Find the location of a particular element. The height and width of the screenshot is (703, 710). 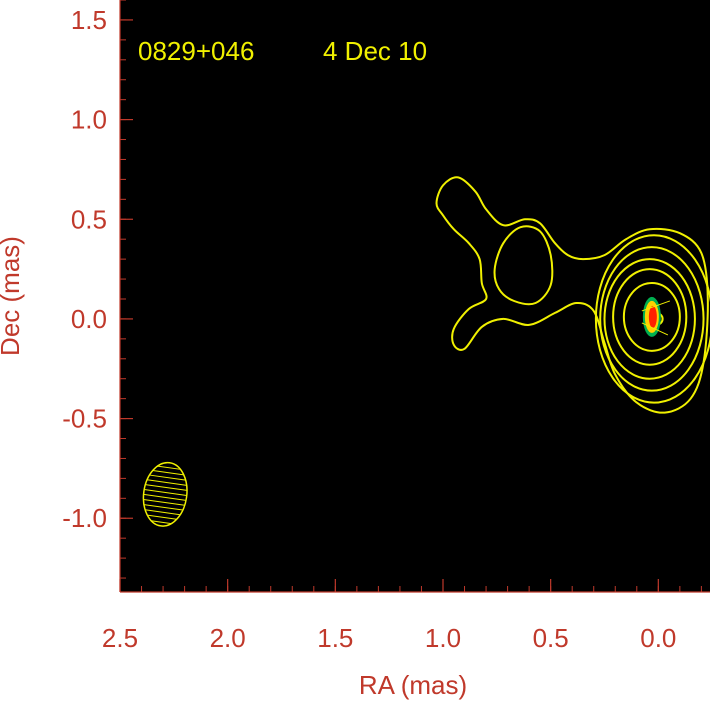

contour-hole is located at coordinates (523, 265).